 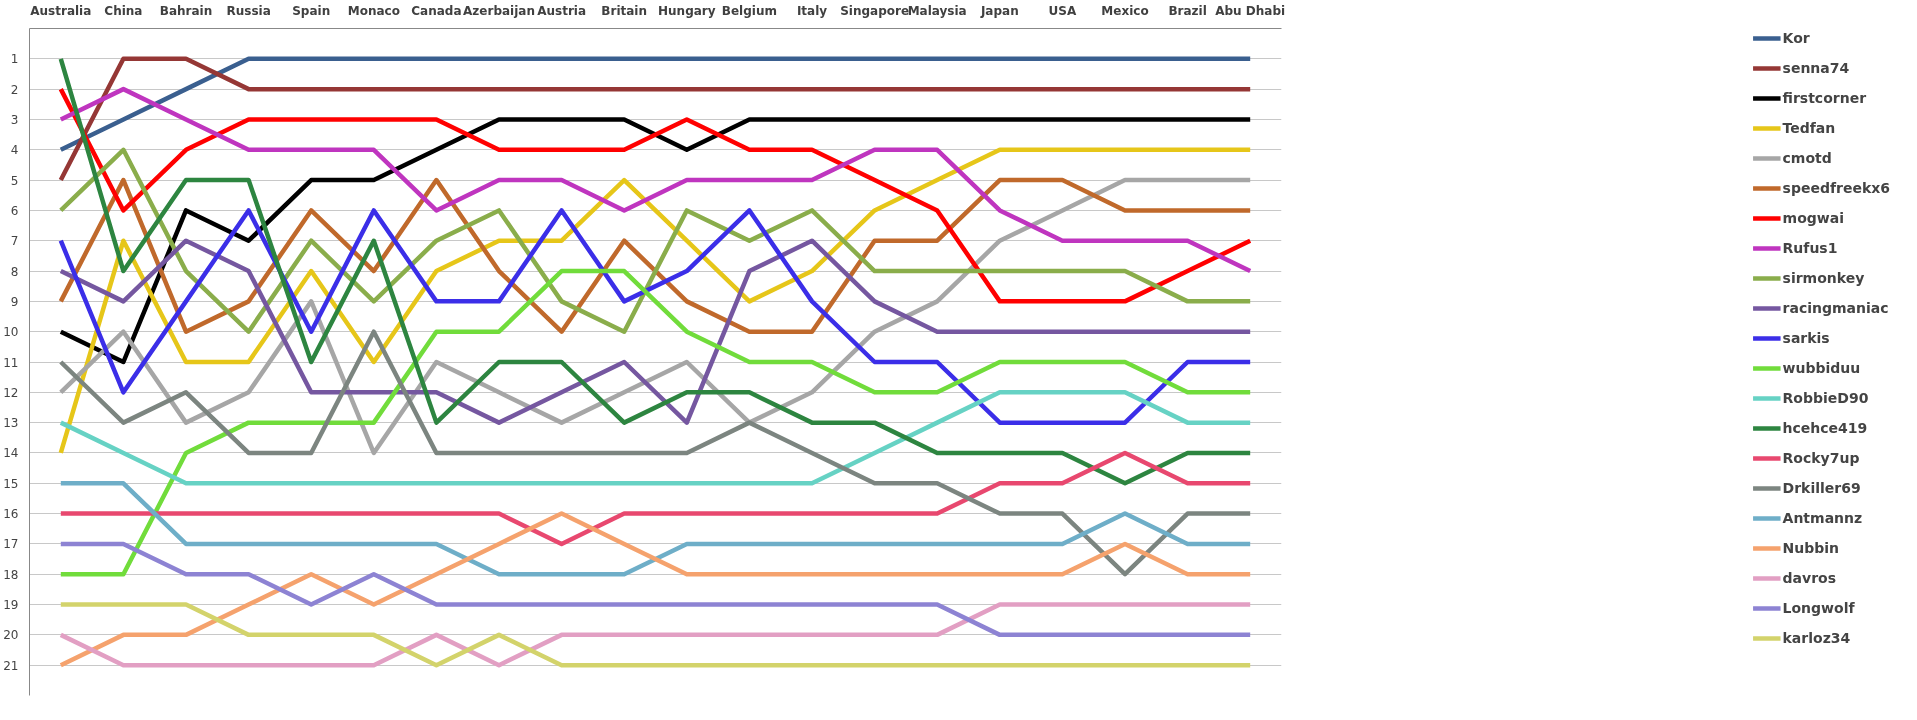 What do you see at coordinates (1807, 158) in the screenshot?
I see `legend-label: cmotd` at bounding box center [1807, 158].